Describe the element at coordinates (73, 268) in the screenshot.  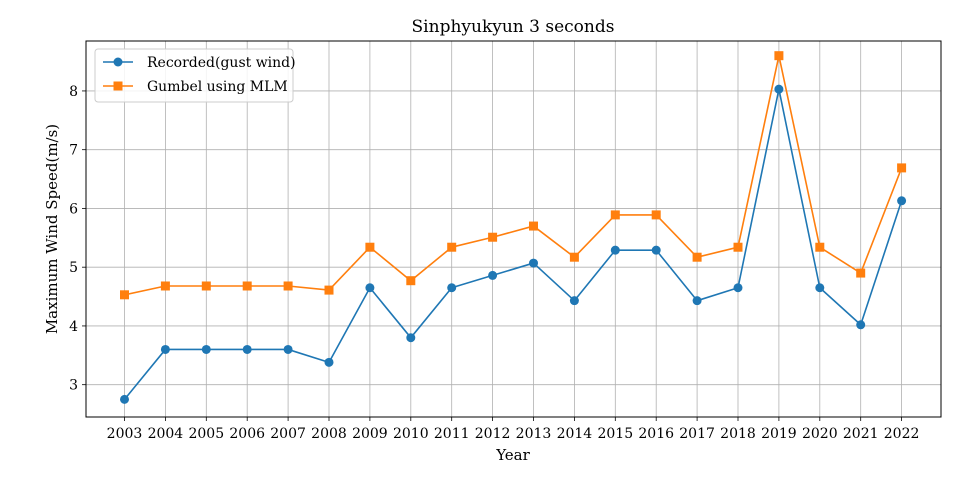
I see `y-tick-label: 5` at that location.